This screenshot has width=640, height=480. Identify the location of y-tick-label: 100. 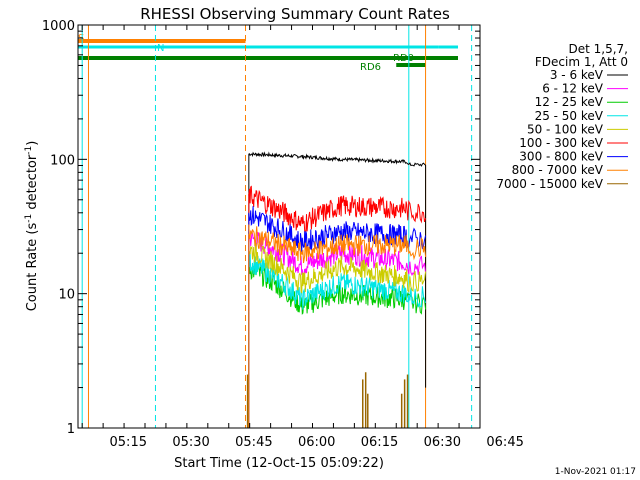
(62, 160).